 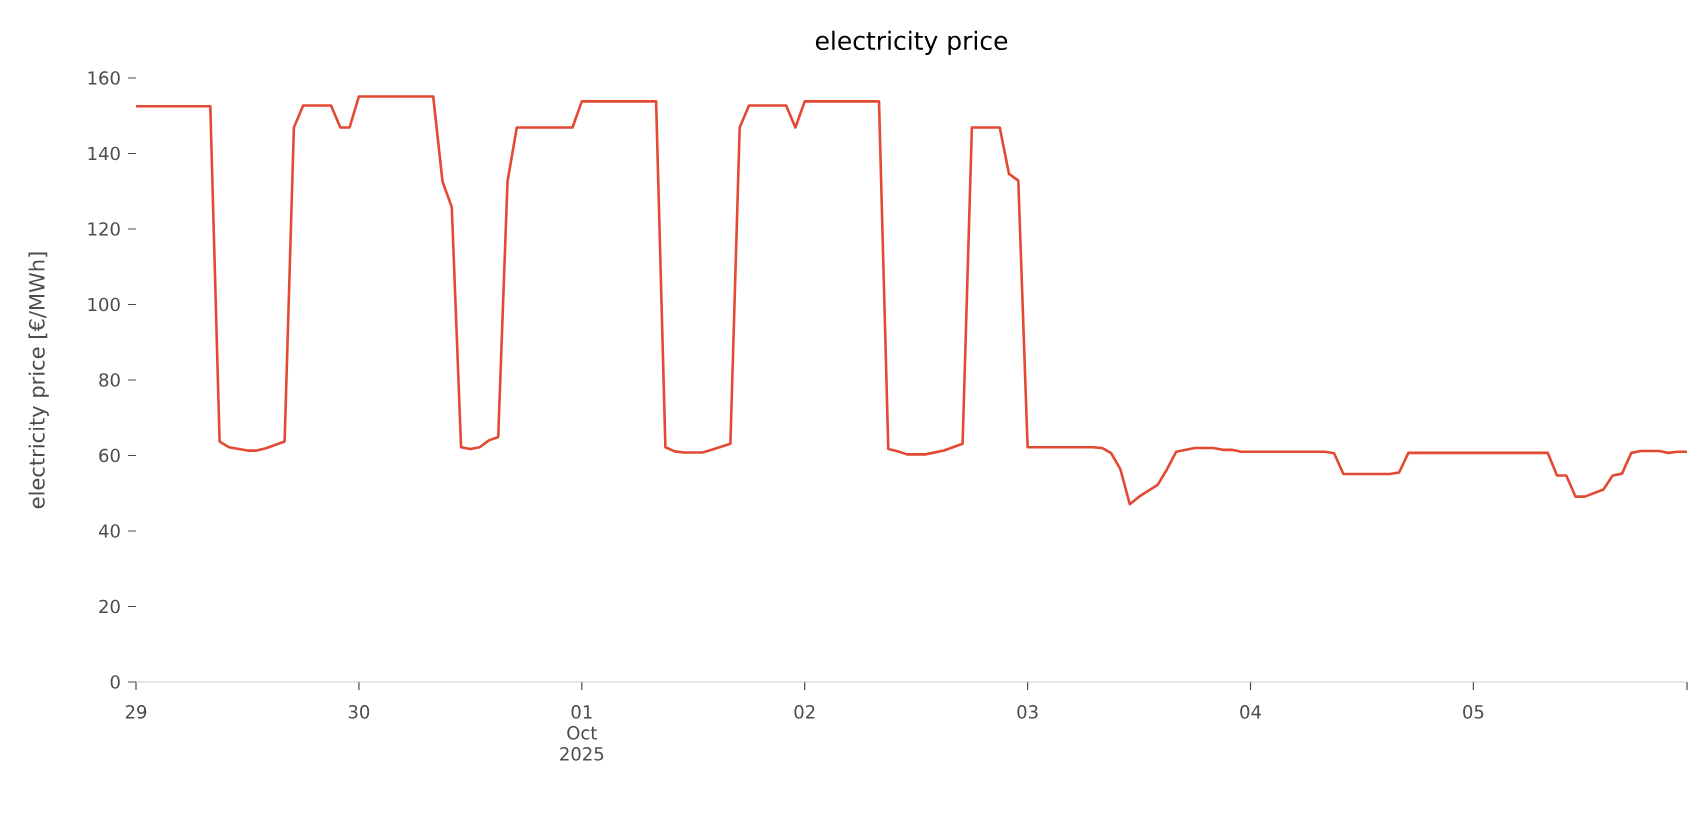 What do you see at coordinates (136, 712) in the screenshot?
I see `x-tick-label: 29` at bounding box center [136, 712].